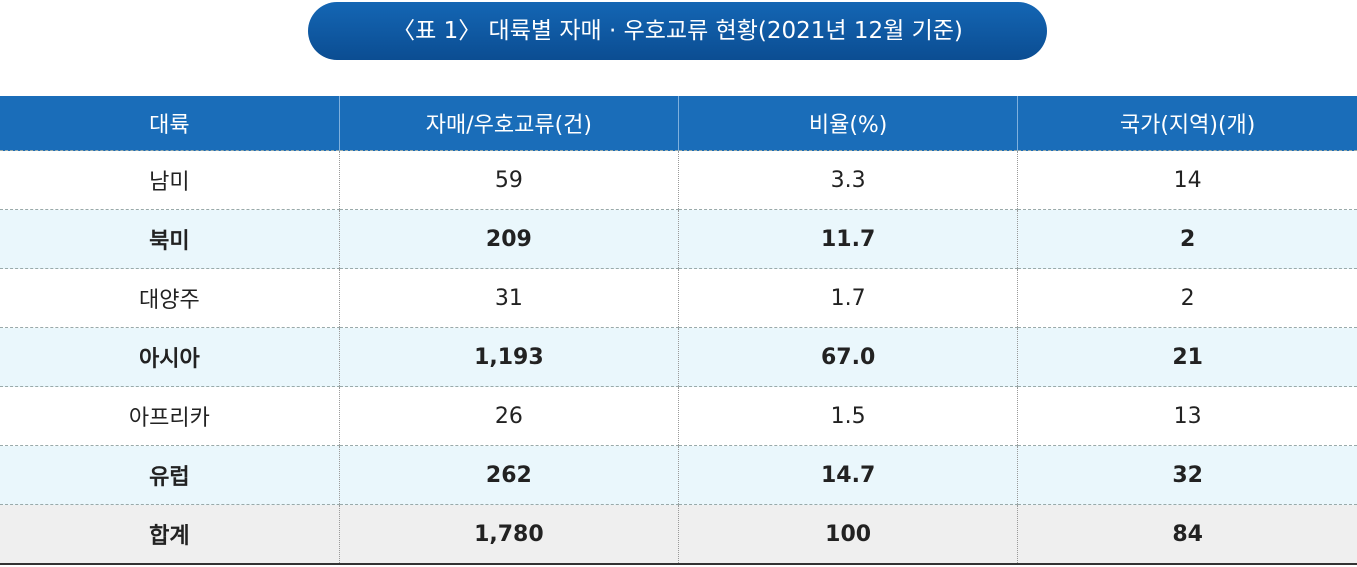 The width and height of the screenshot is (1357, 567). I want to click on table-row: 대양주 31 1.7 2, so click(678, 298).